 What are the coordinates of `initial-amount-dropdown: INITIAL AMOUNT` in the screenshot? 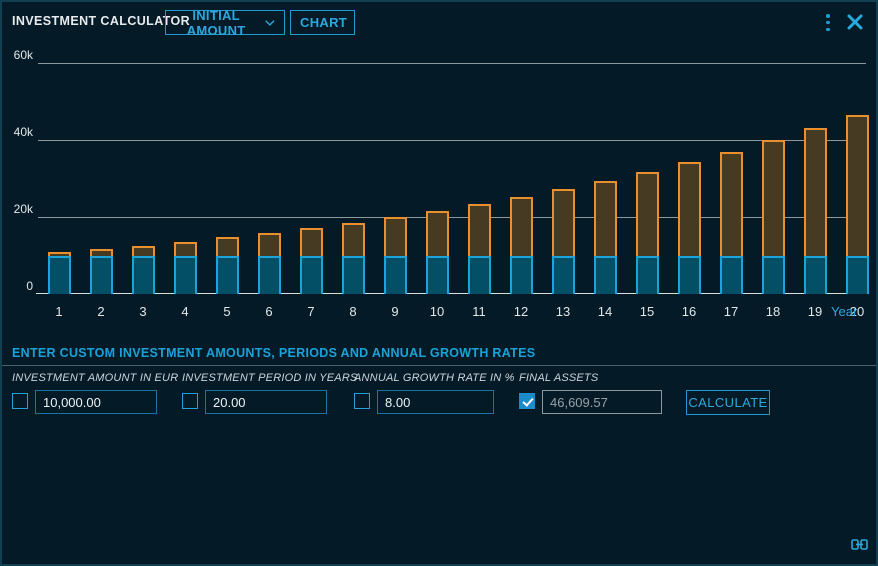 It's located at (225, 22).